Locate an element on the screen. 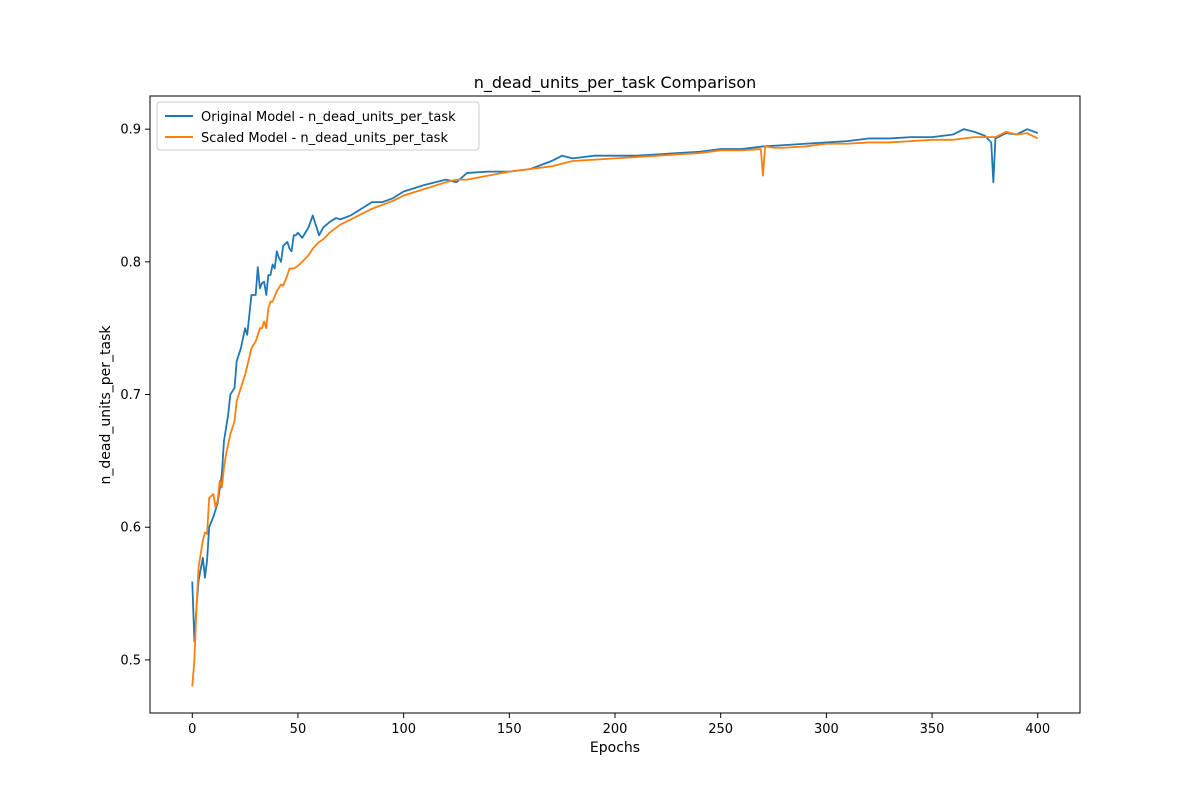 The width and height of the screenshot is (1200, 800). x-tick-label-3: 150 is located at coordinates (509, 729).